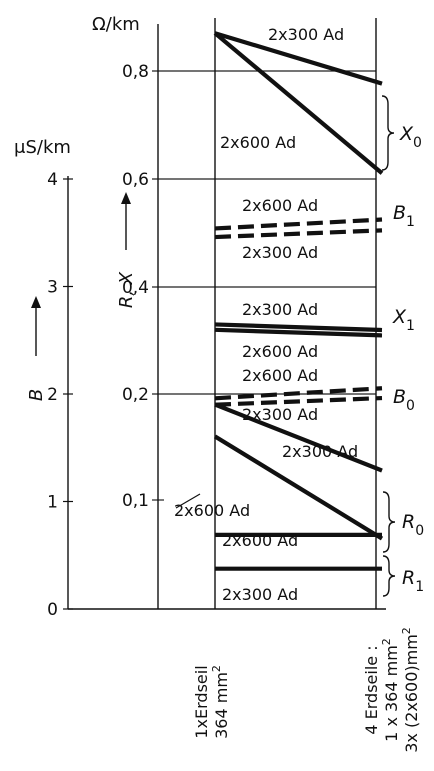  Describe the element at coordinates (135, 72) in the screenshot. I see `rx-tick-label: 0,8` at that location.